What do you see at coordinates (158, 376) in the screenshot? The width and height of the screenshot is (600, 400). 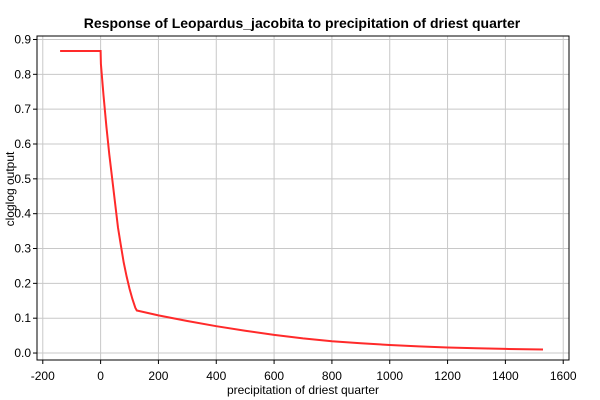 I see `x-tick-label: 200` at bounding box center [158, 376].